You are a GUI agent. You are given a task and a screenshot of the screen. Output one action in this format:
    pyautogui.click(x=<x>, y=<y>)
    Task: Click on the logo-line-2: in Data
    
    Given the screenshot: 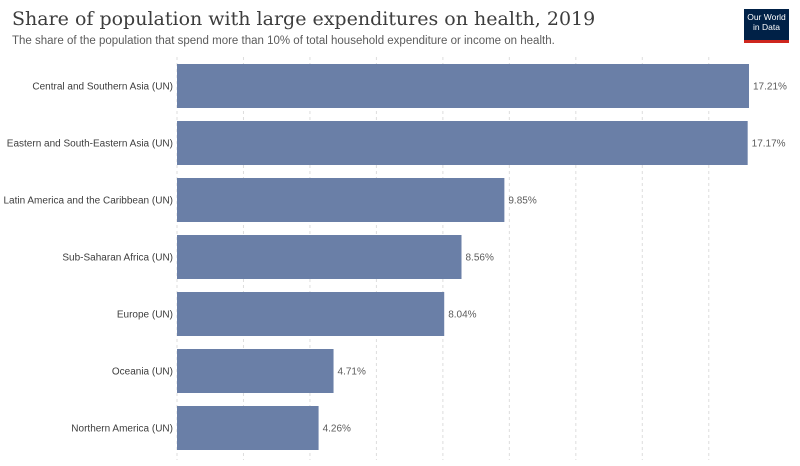 What is the action you would take?
    pyautogui.click(x=766, y=27)
    